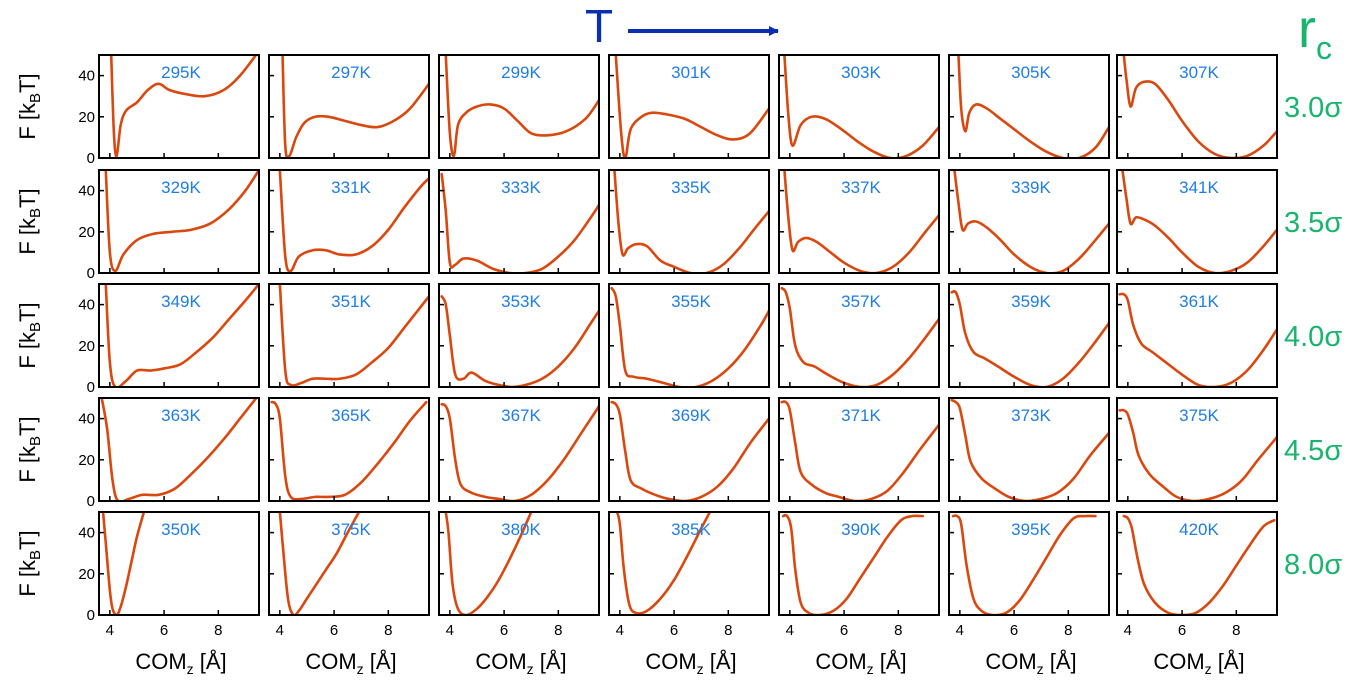  Describe the element at coordinates (1031, 72) in the screenshot. I see `temperature-label: 305K` at that location.